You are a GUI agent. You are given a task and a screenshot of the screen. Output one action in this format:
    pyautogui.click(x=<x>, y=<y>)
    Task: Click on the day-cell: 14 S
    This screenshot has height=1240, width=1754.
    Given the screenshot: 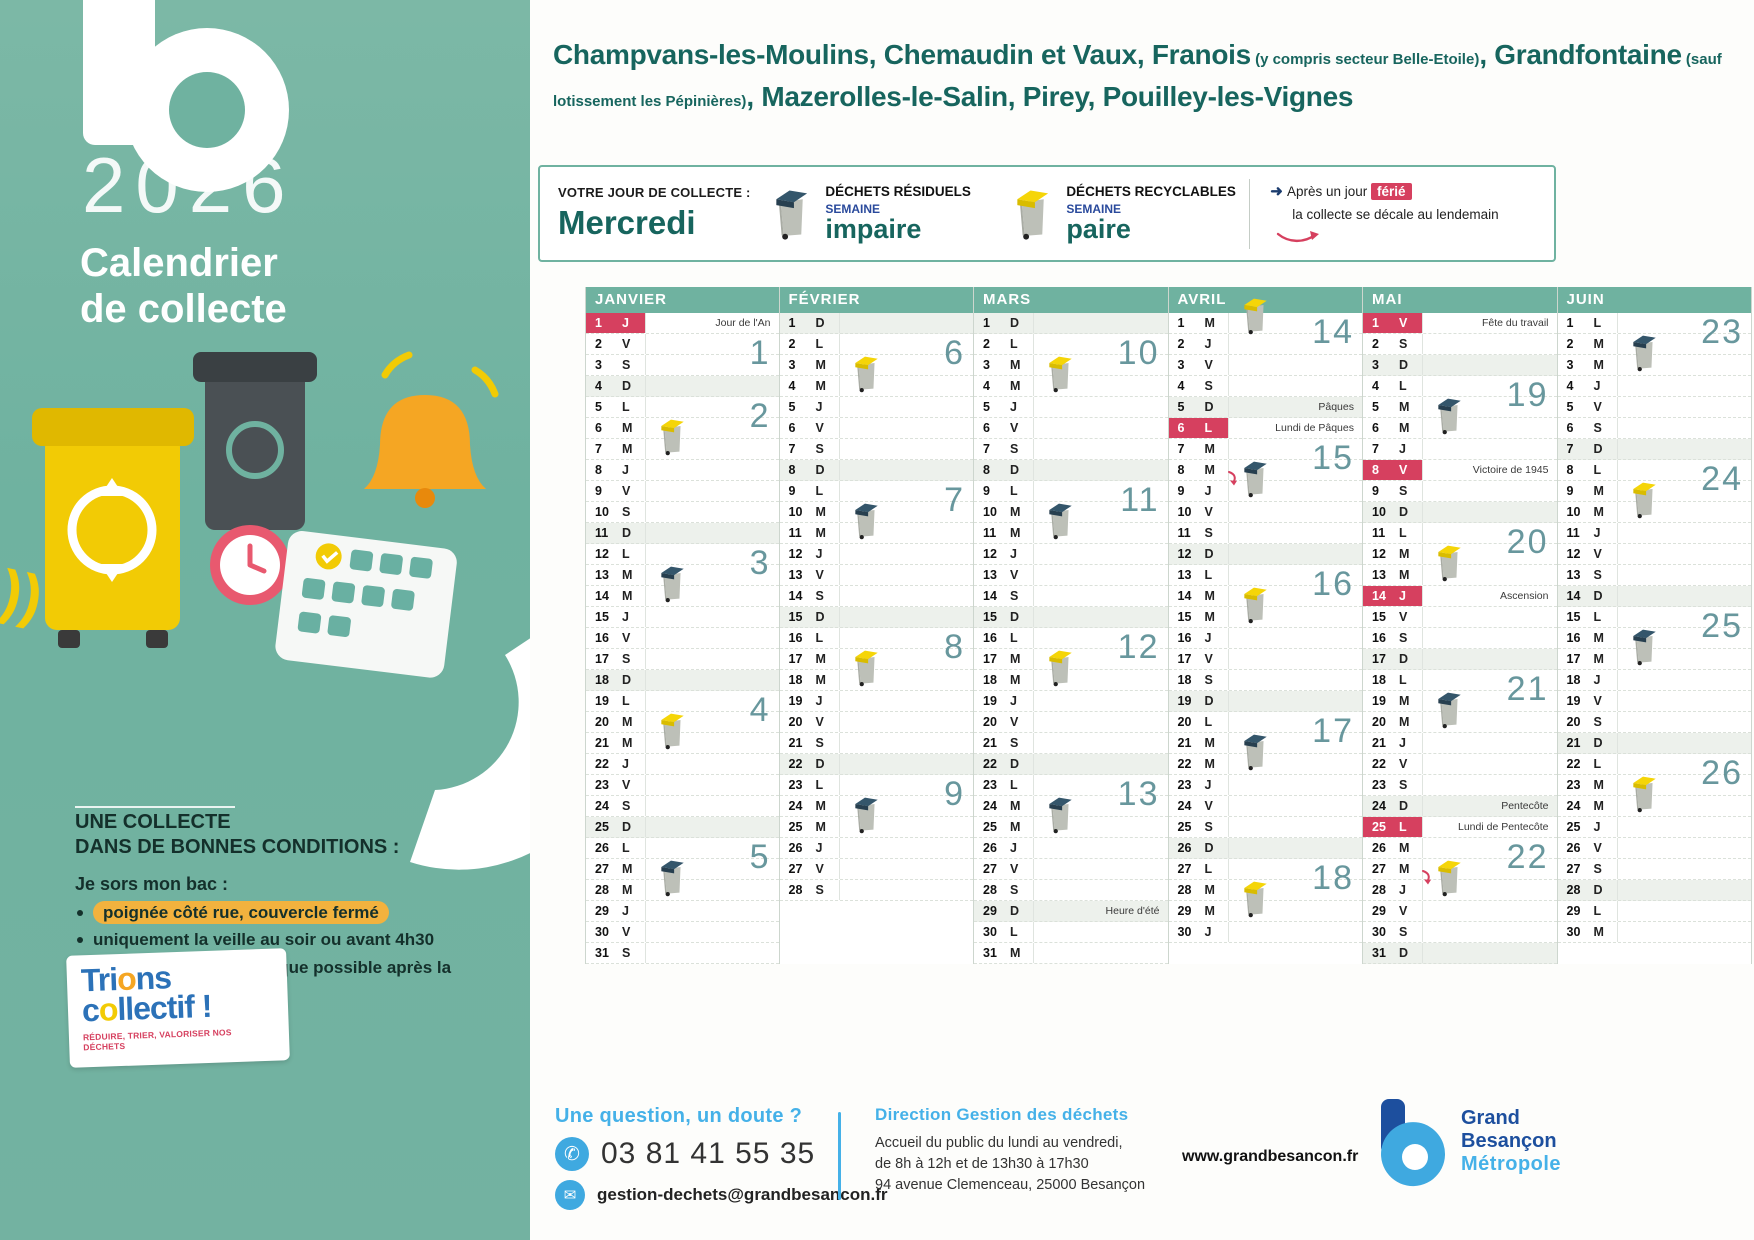 What is the action you would take?
    pyautogui.click(x=1004, y=596)
    